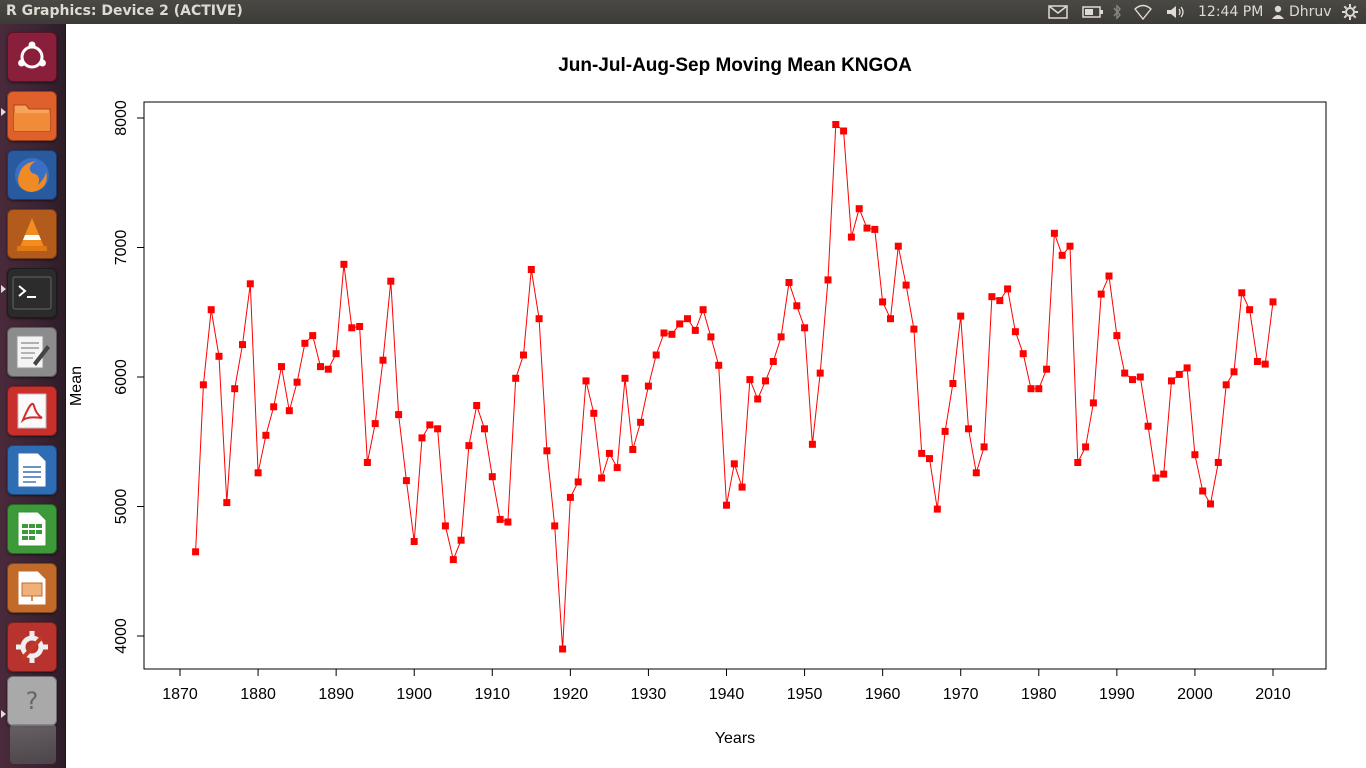 The height and width of the screenshot is (768, 1366). Describe the element at coordinates (1195, 694) in the screenshot. I see `x-tick-label: 2000` at that location.